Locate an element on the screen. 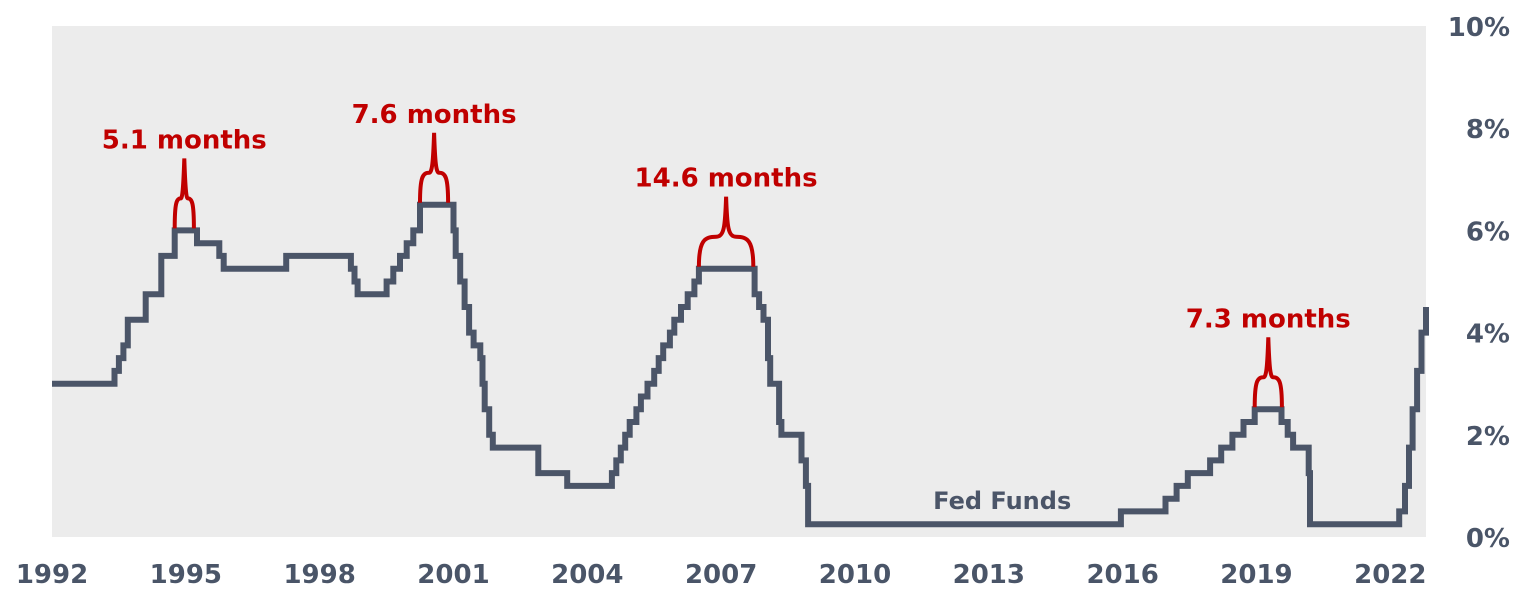  x-tick-label: 2022 is located at coordinates (1390, 575).